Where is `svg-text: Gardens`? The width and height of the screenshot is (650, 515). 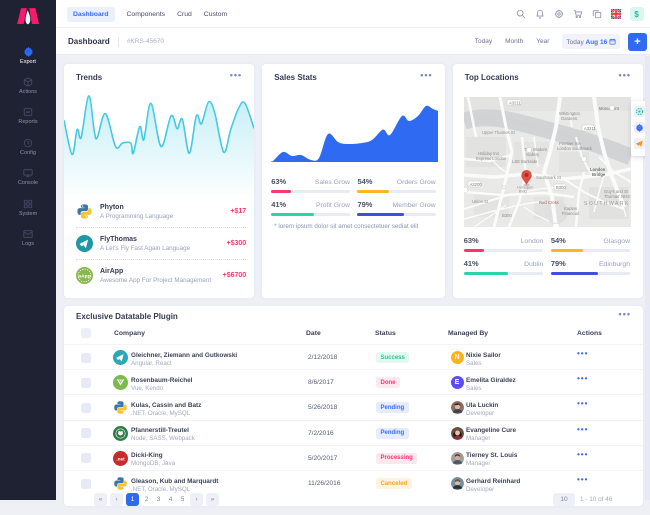 svg-text: Gardens is located at coordinates (569, 118).